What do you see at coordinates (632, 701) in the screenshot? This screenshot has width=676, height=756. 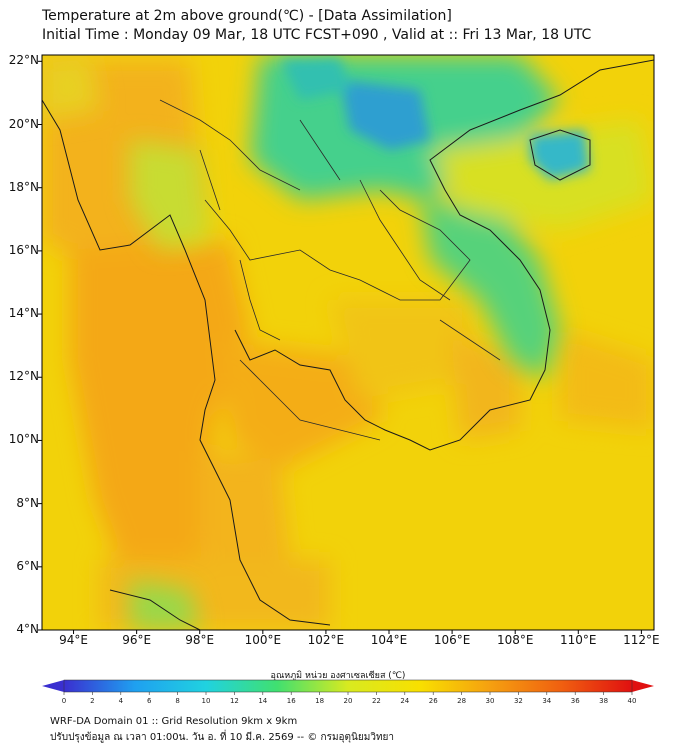 I see `colorbar-tick-label: 40` at bounding box center [632, 701].